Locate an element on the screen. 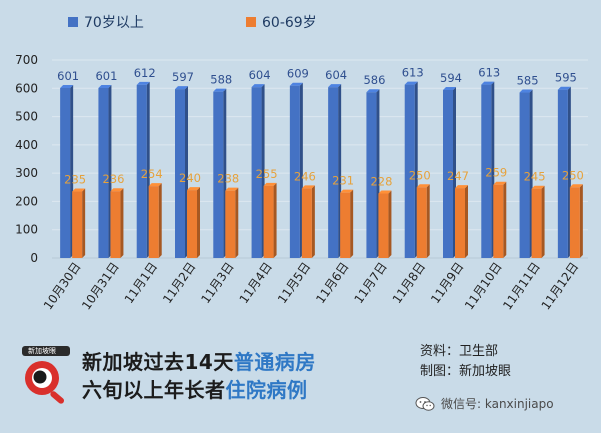 The height and width of the screenshot is (433, 601). data-label-70plus: 597 is located at coordinates (183, 77).